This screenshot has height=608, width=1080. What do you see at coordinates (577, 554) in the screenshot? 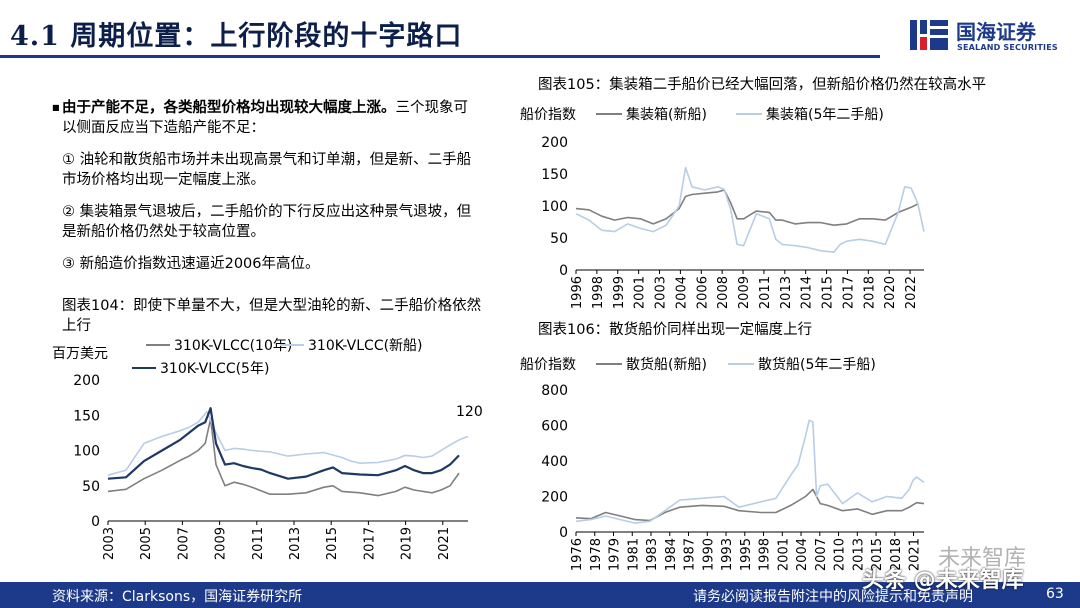
I see `x-tick-label: 1976` at bounding box center [577, 554].